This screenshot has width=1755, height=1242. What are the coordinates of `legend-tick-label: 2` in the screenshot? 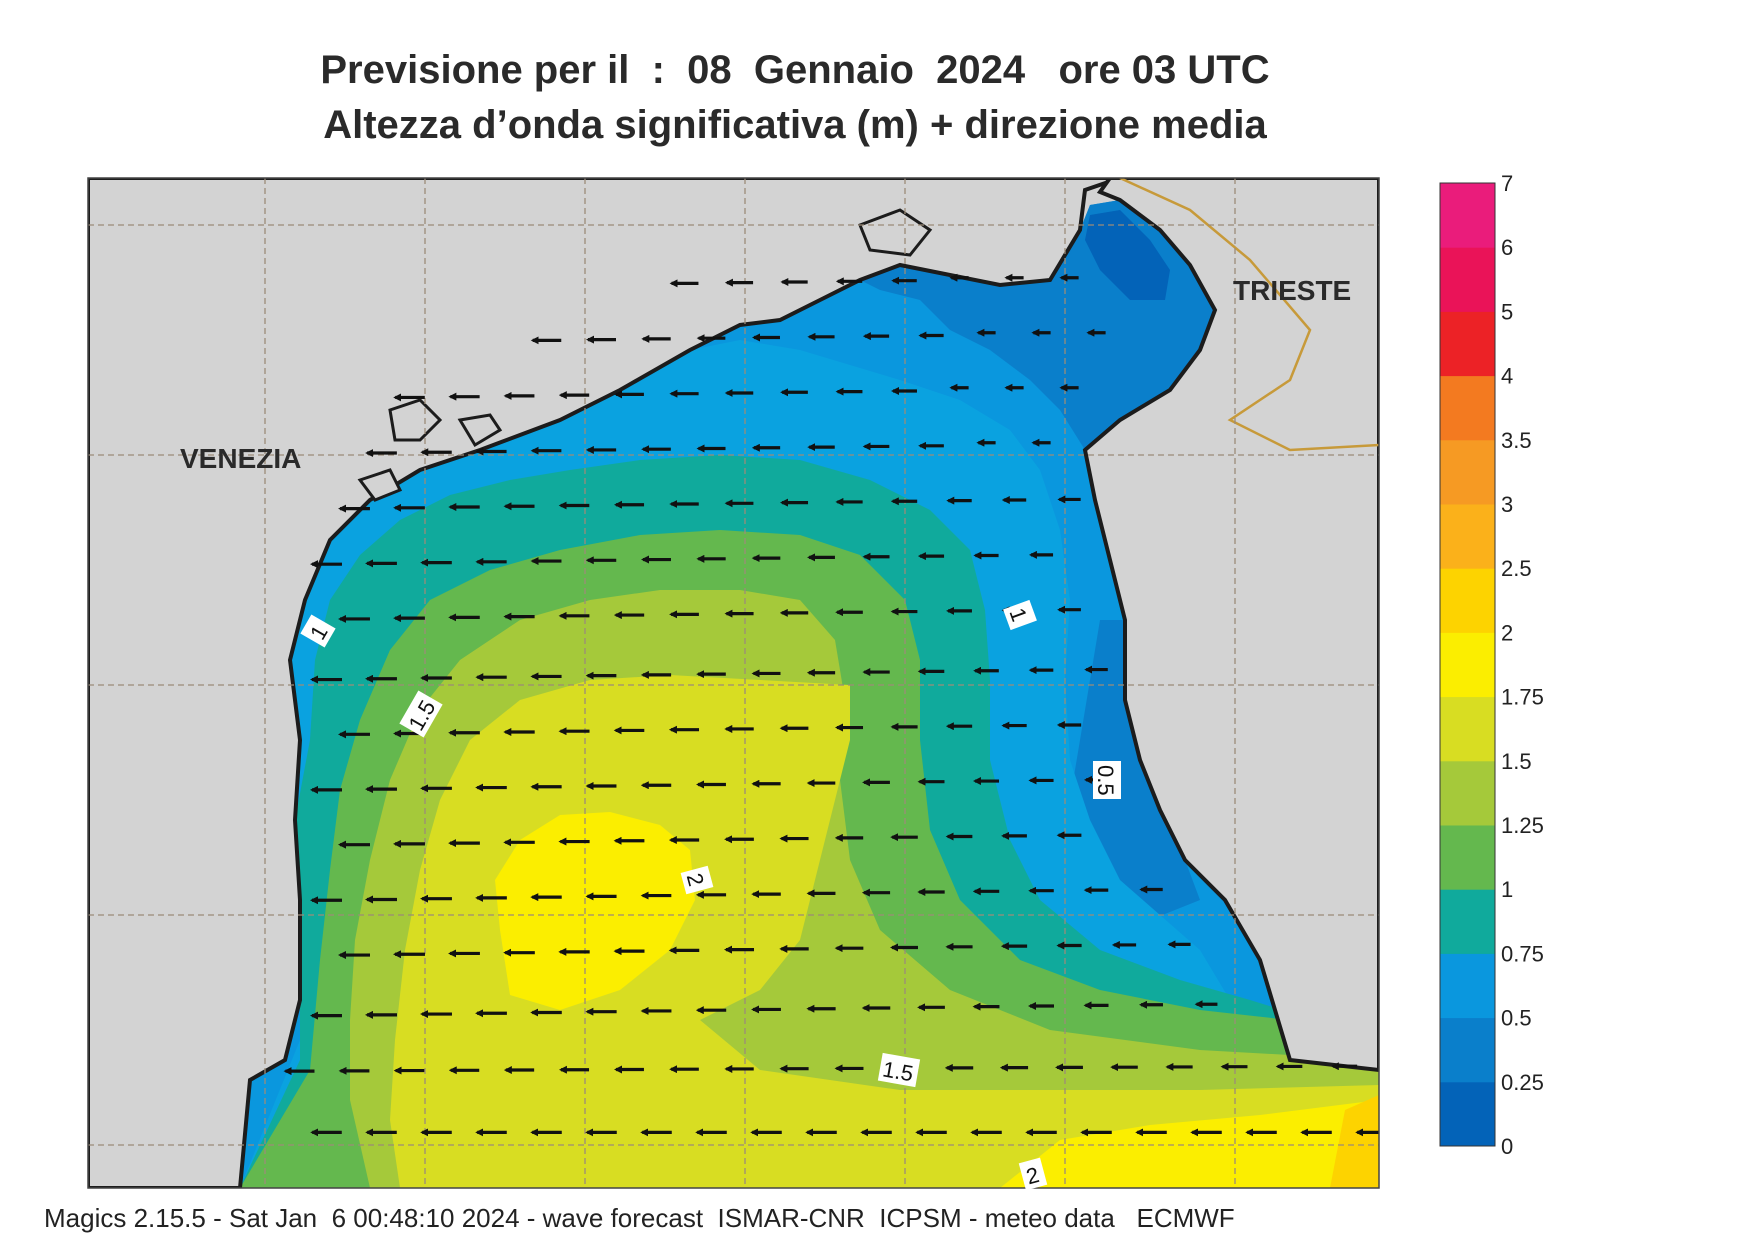 It's located at (1507, 632).